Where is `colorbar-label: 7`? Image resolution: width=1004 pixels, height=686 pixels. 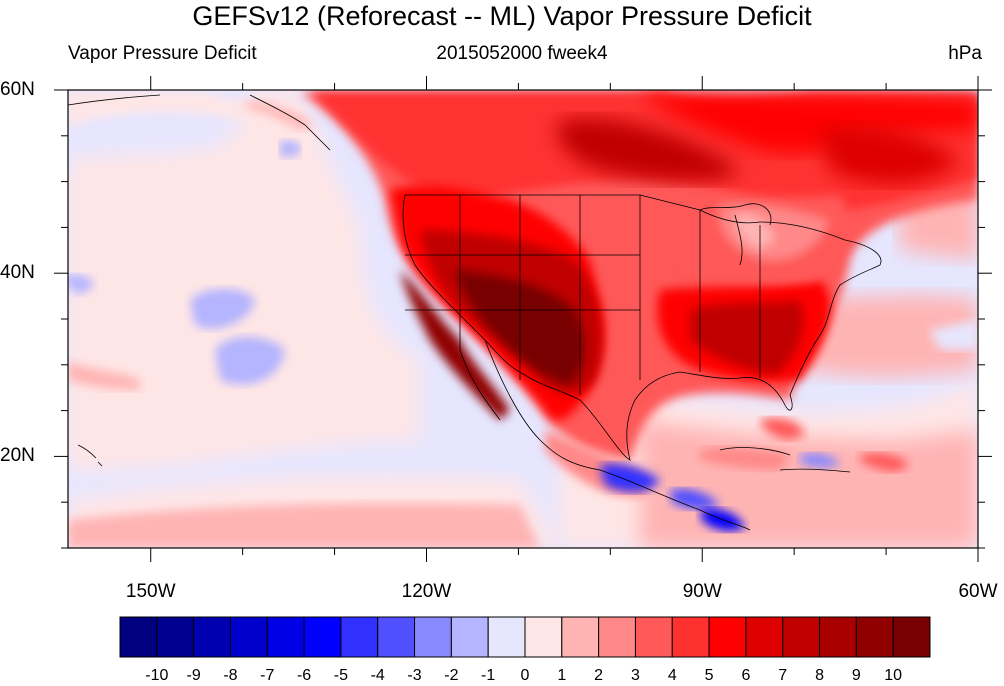
colorbar-label: 7 is located at coordinates (783, 675).